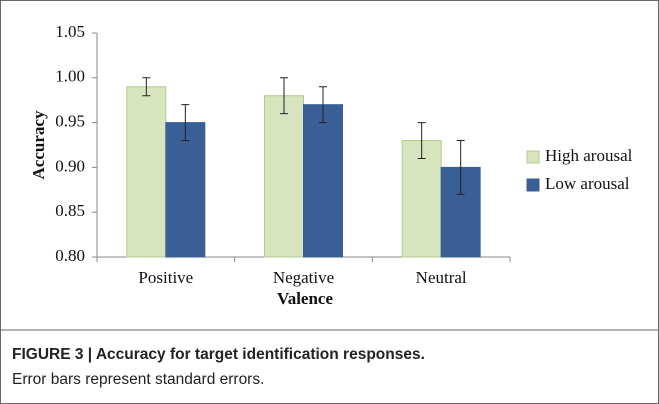 The height and width of the screenshot is (404, 659). I want to click on y-tick-label: 0.90, so click(70, 165).